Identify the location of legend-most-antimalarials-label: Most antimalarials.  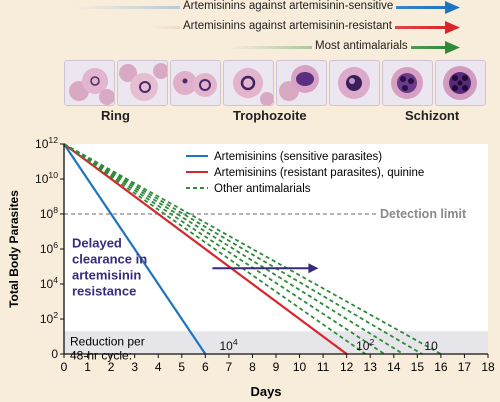
(361, 46).